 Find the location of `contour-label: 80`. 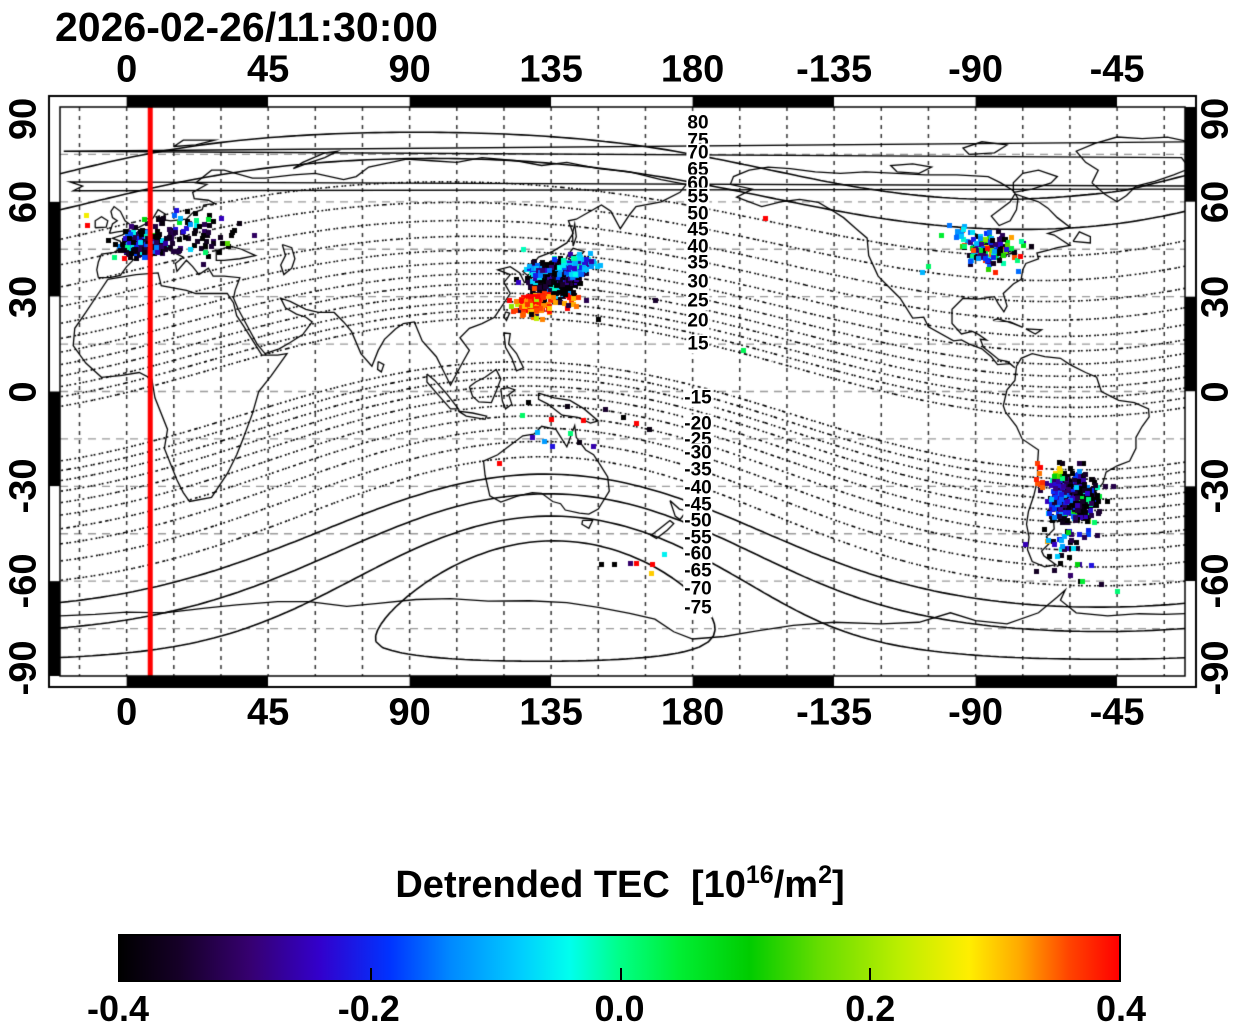

contour-label: 80 is located at coordinates (698, 123).